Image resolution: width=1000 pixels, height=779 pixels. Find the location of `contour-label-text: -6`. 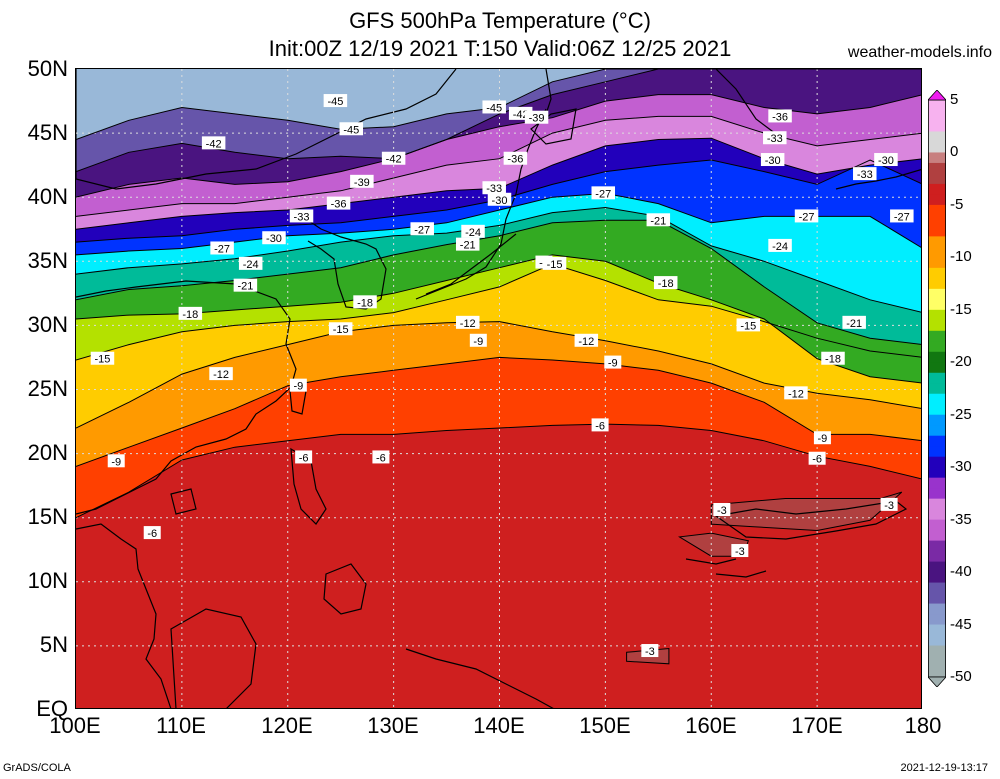

contour-label-text: -6 is located at coordinates (304, 458).